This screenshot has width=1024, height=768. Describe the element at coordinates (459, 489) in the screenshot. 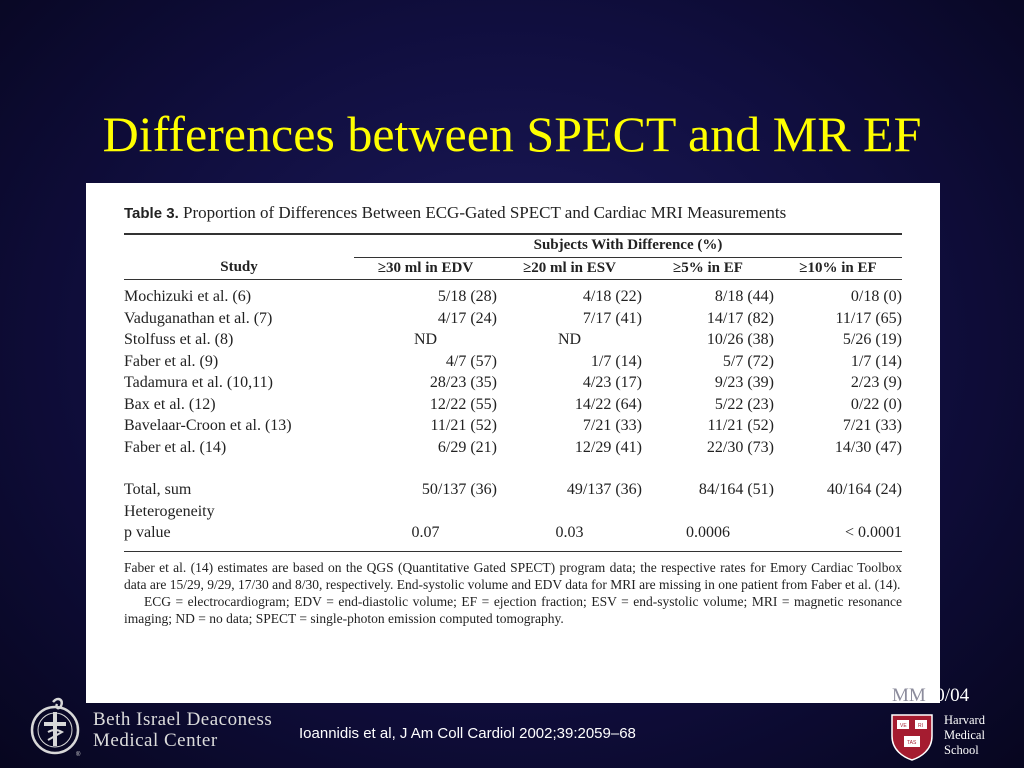

I see `value-cell: 50/137 (36)` at that location.